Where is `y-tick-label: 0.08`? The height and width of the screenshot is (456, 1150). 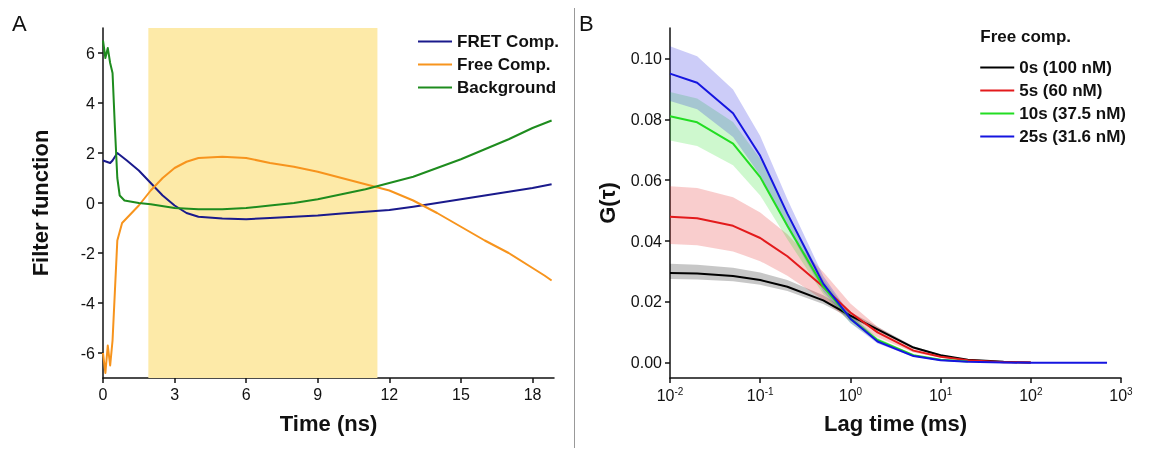
y-tick-label: 0.08 is located at coordinates (646, 119).